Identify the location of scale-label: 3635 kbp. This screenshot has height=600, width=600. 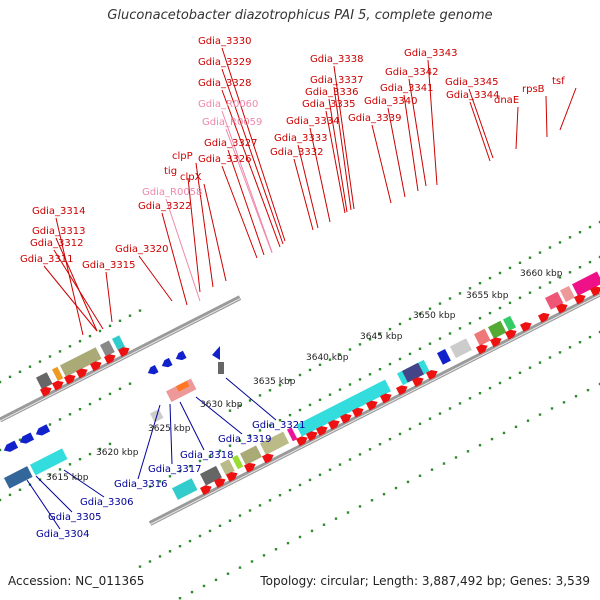
(274, 382).